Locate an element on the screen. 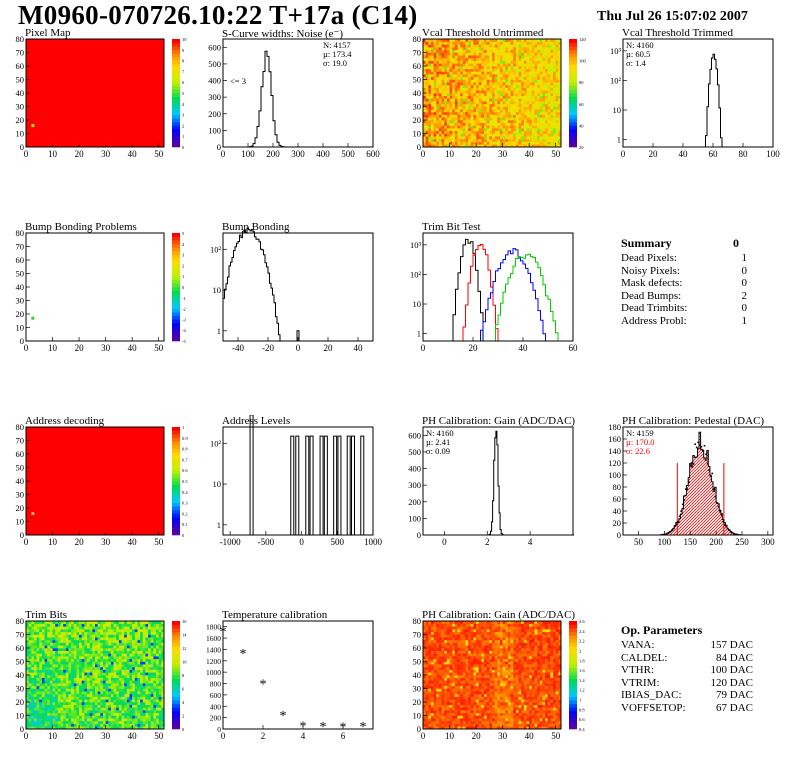 This screenshot has height=772, width=796. y-tick-label: 10³ is located at coordinates (616, 51).